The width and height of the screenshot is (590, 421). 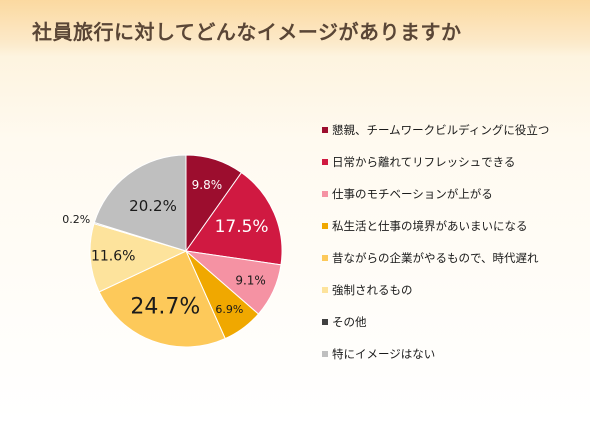 What do you see at coordinates (153, 206) in the screenshot?
I see `pie-label-8: 20.2%` at bounding box center [153, 206].